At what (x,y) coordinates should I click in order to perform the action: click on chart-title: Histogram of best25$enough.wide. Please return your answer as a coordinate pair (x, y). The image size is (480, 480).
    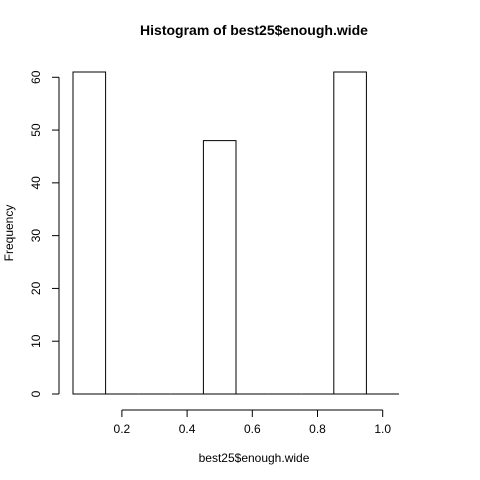
    Looking at the image, I should click on (254, 30).